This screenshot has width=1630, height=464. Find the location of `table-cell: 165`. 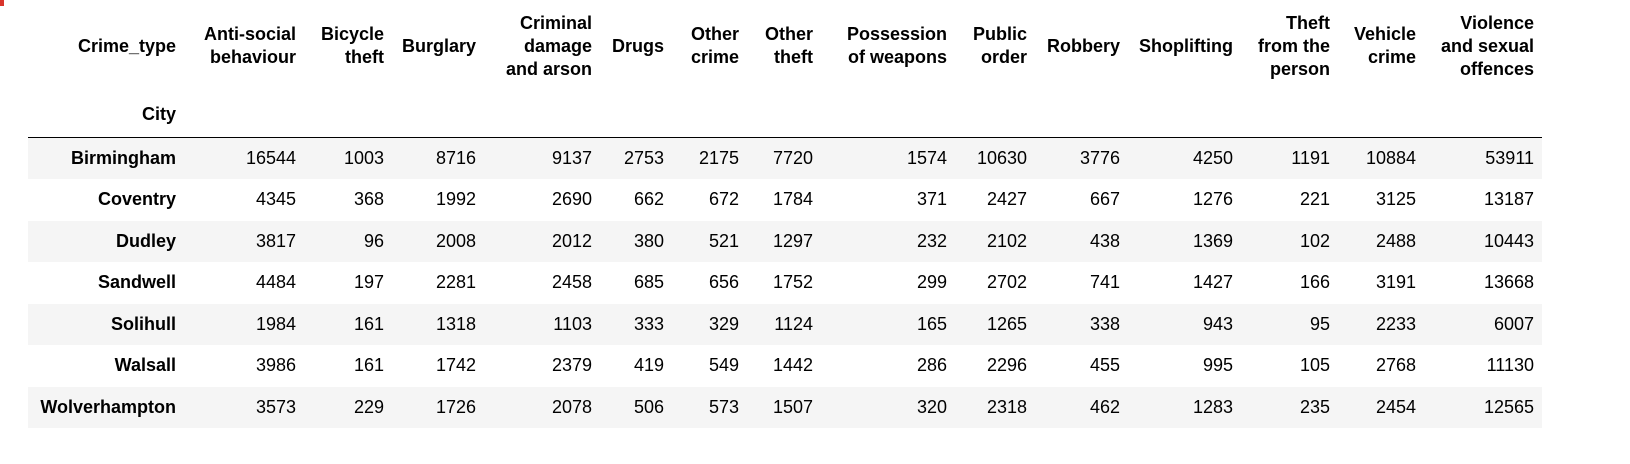

table-cell: 165 is located at coordinates (931, 323).